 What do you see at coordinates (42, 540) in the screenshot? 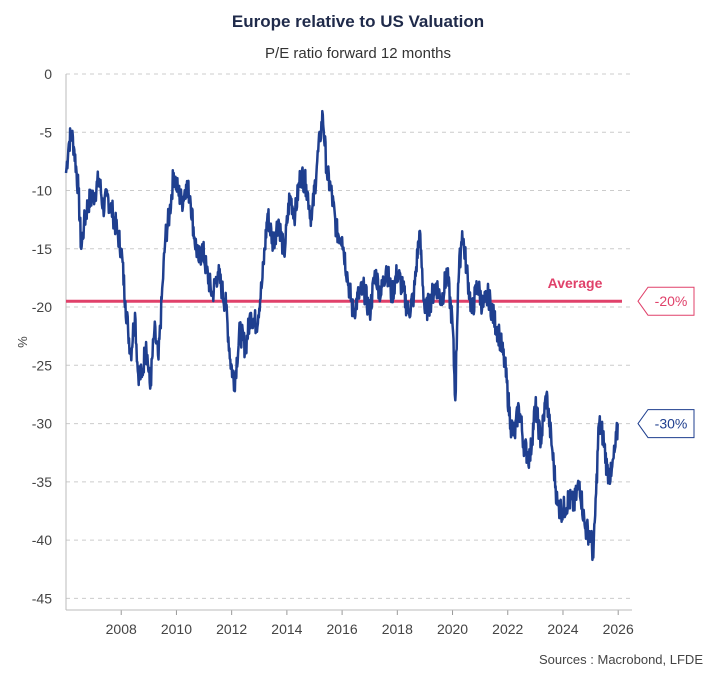
I see `y-tick-label: -40` at bounding box center [42, 540].